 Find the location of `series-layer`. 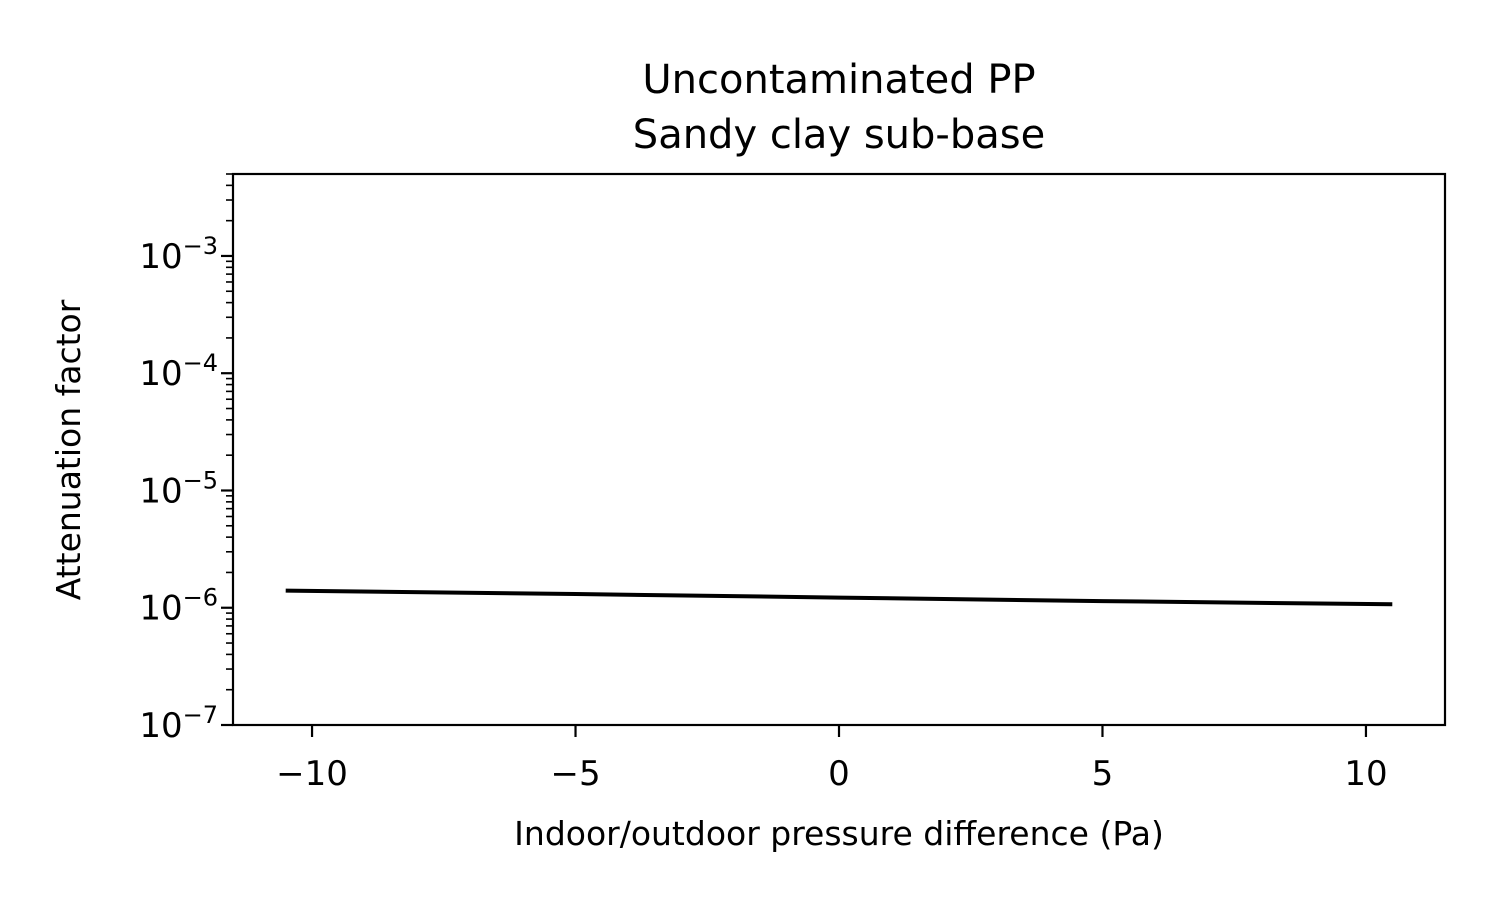

series-layer is located at coordinates (839, 597).